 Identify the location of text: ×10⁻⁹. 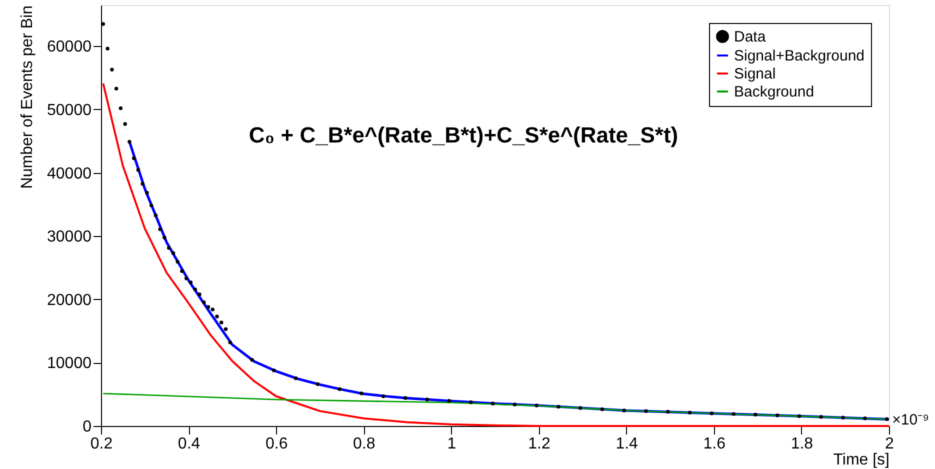
(911, 420).